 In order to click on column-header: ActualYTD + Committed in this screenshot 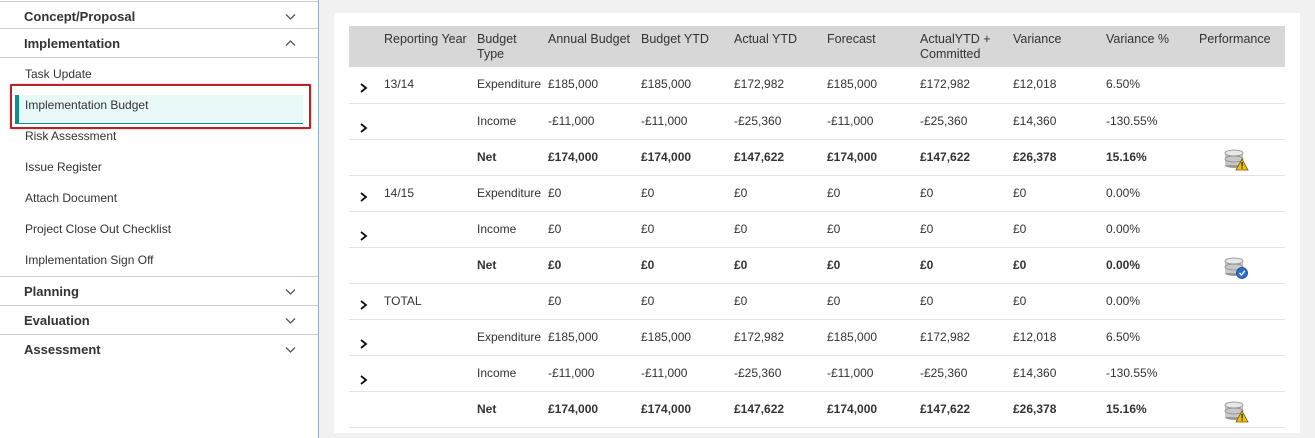, I will do `click(955, 46)`.